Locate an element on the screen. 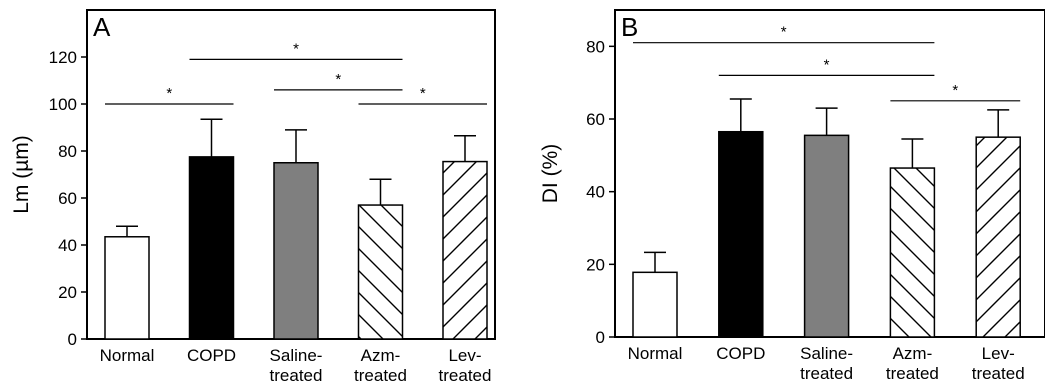 The height and width of the screenshot is (388, 1045). panel-letter: A is located at coordinates (102, 27).